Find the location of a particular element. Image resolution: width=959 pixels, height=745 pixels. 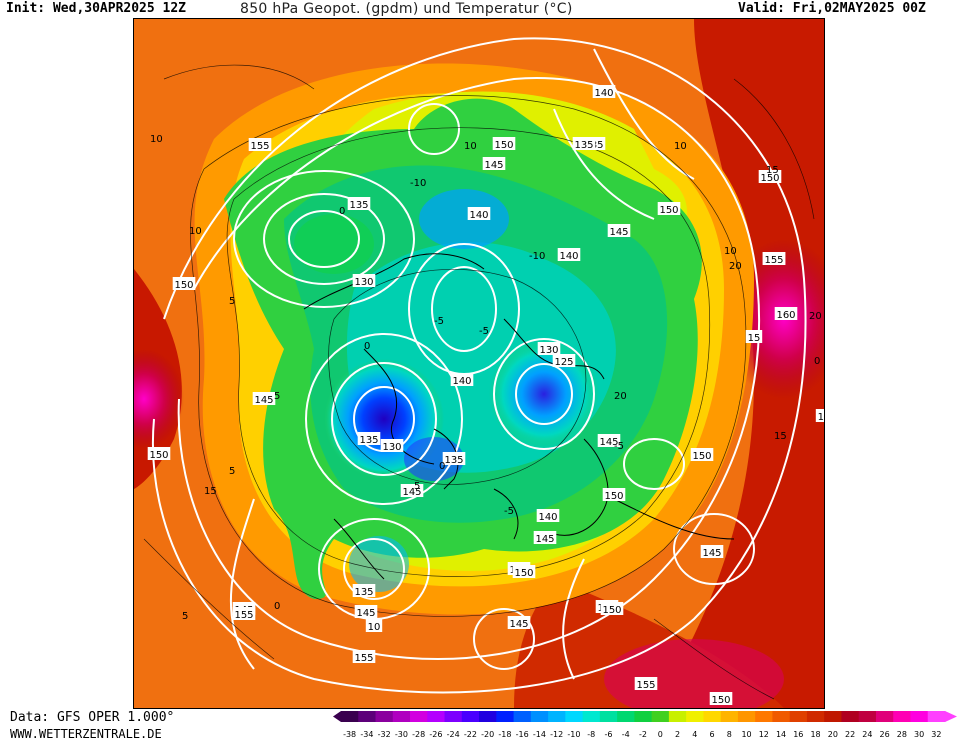

legend-tick-label: 24 is located at coordinates (867, 734).